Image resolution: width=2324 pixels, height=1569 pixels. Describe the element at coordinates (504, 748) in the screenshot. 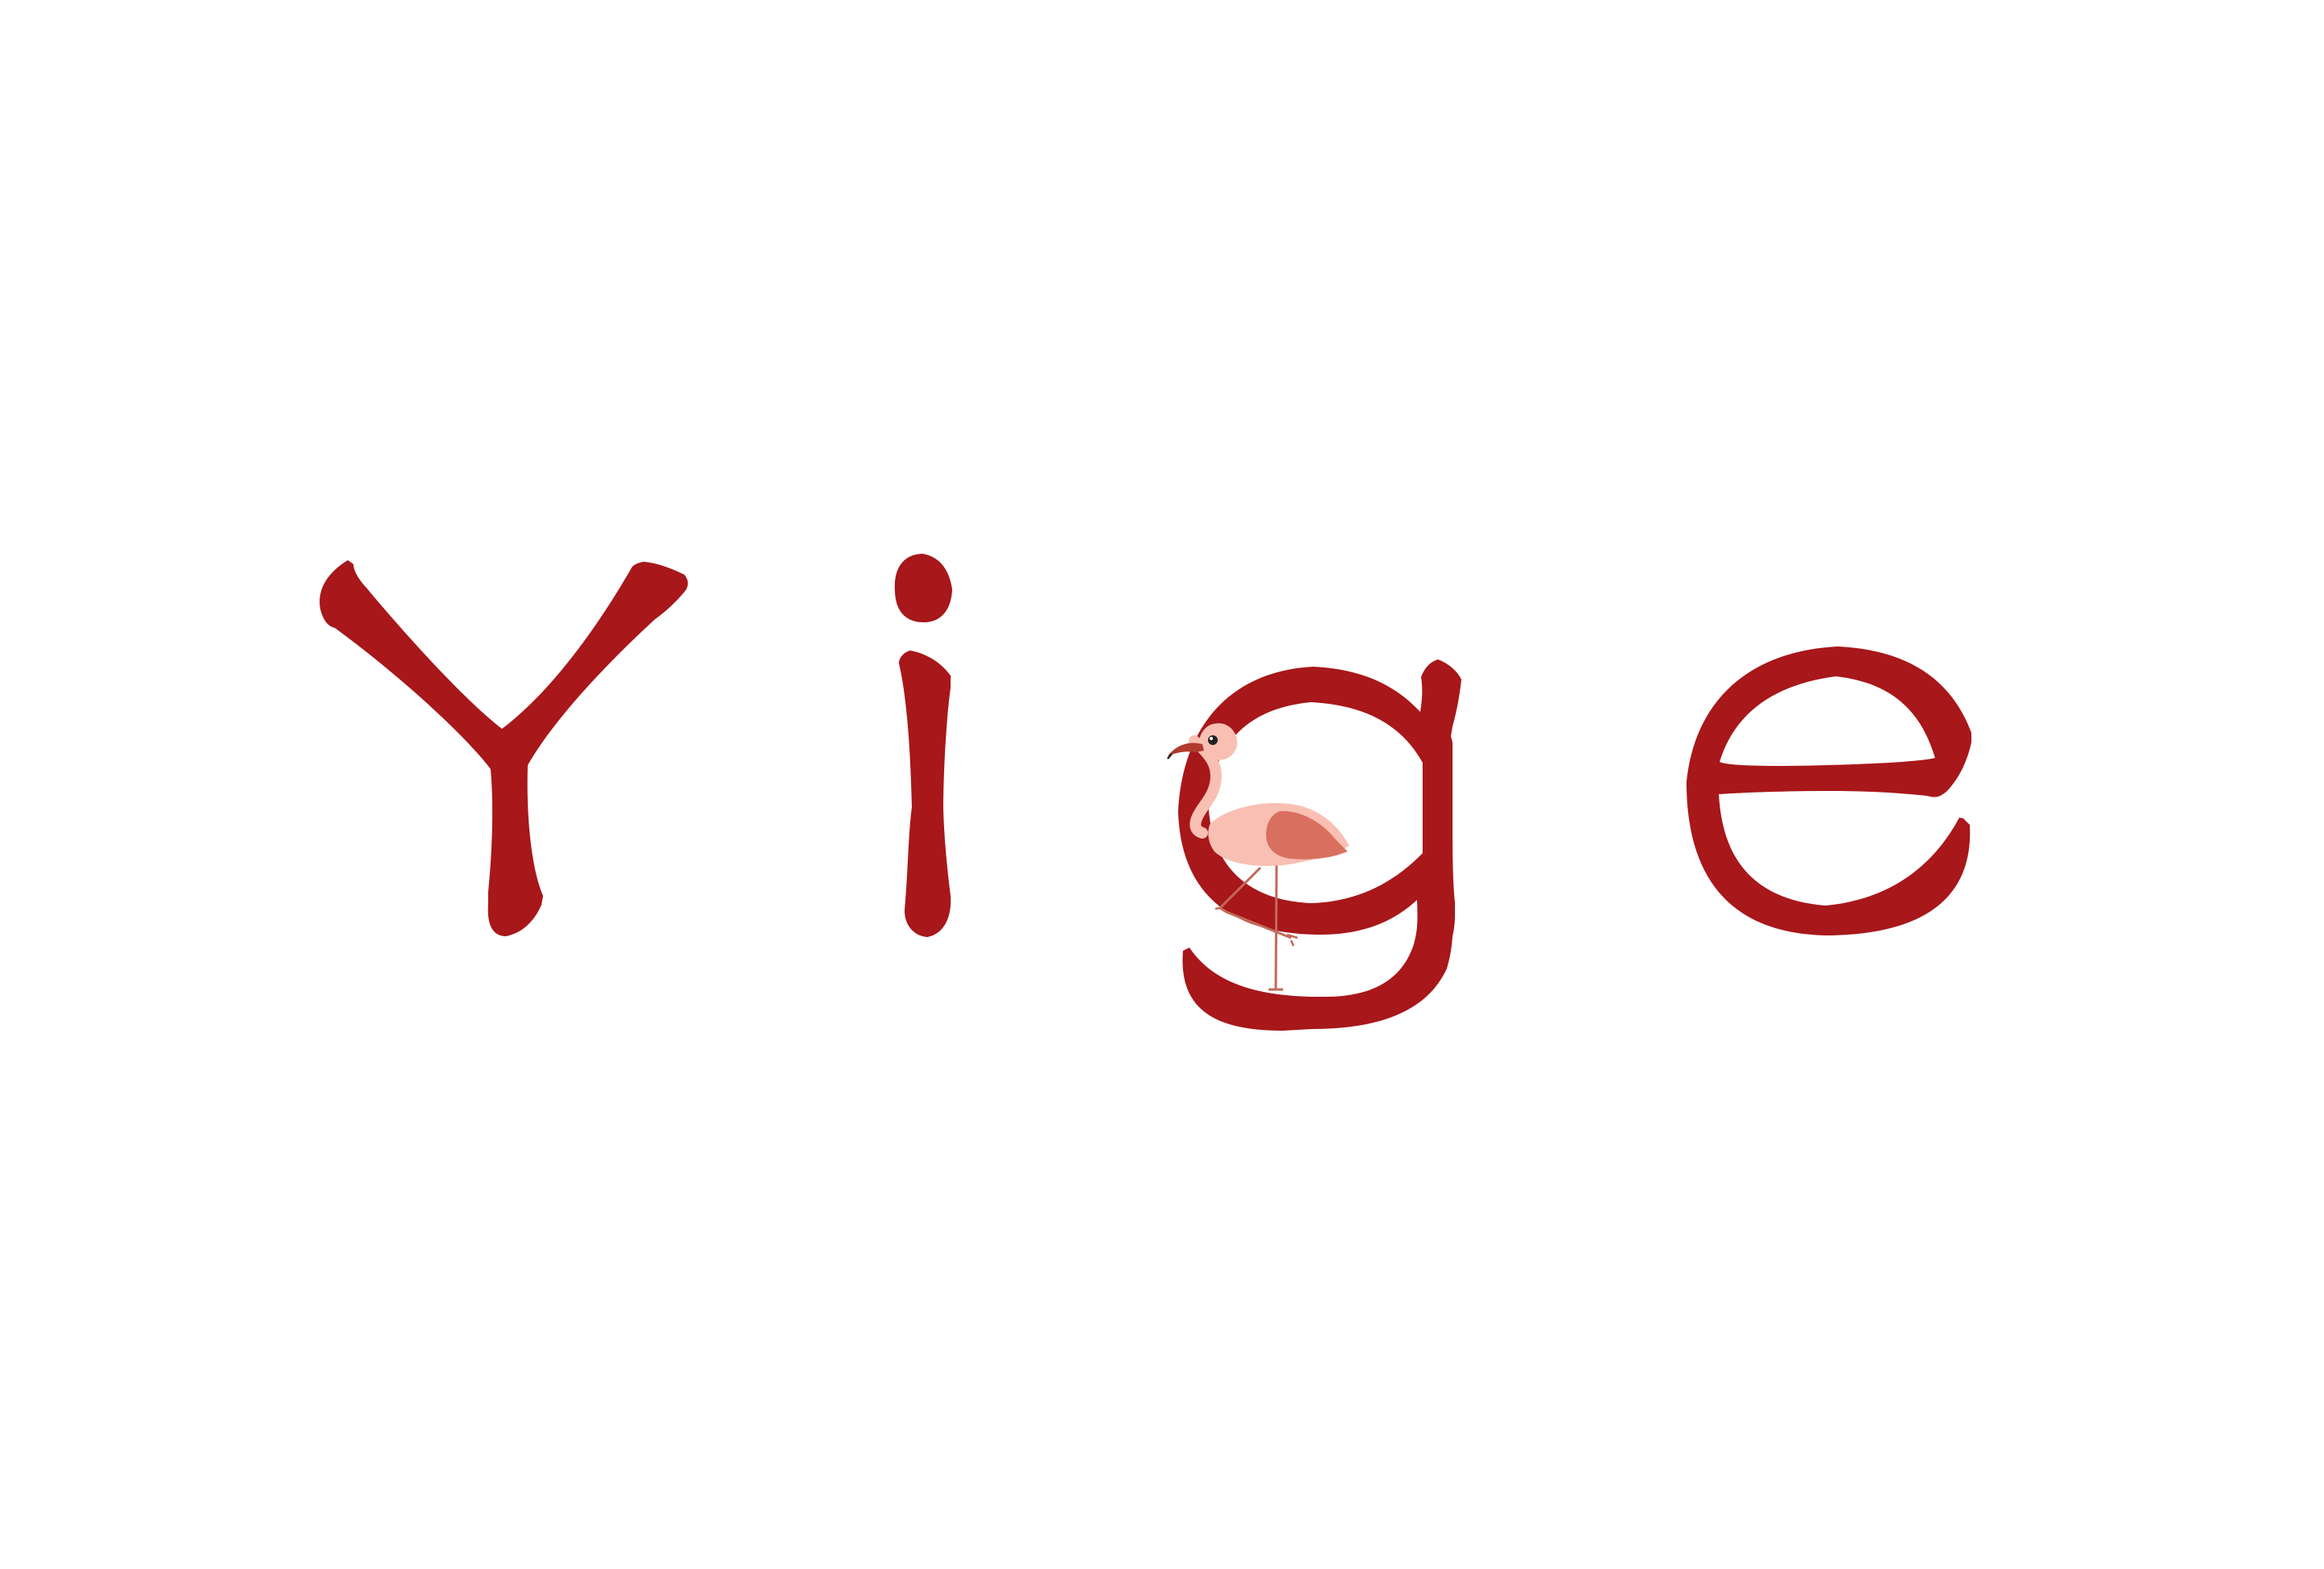

I see `letter-y` at that location.